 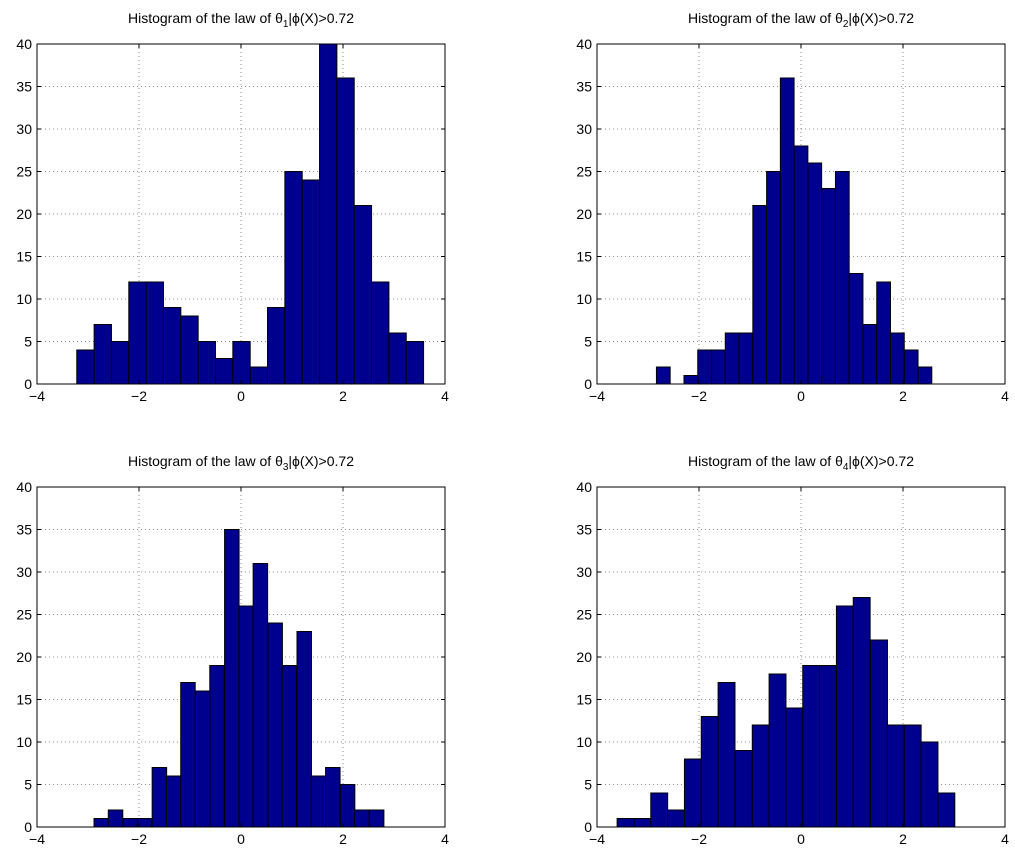 What do you see at coordinates (286, 24) in the screenshot?
I see `chart-title-subscript: 1` at bounding box center [286, 24].